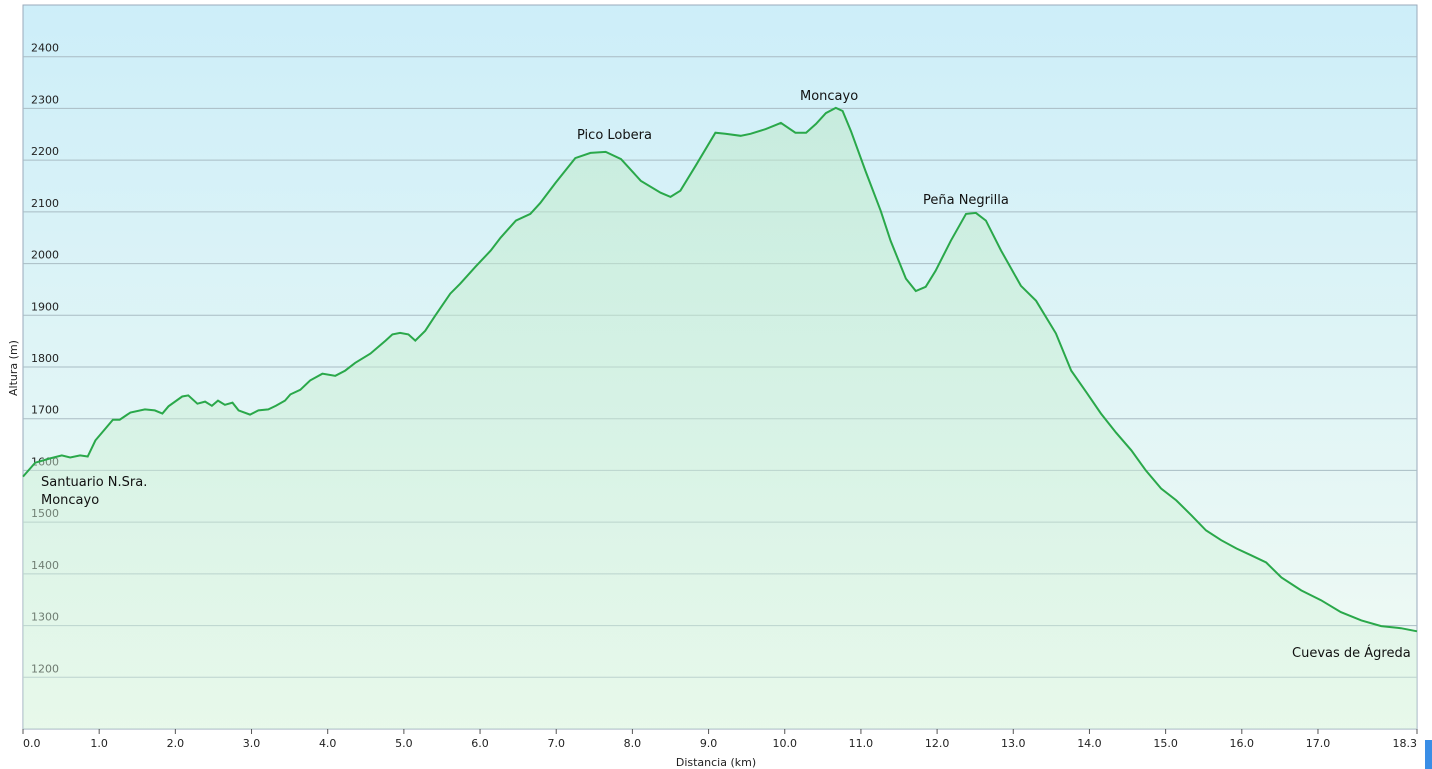 The image size is (1432, 769). What do you see at coordinates (45, 48) in the screenshot?
I see `y-tick-label: 2400` at bounding box center [45, 48].